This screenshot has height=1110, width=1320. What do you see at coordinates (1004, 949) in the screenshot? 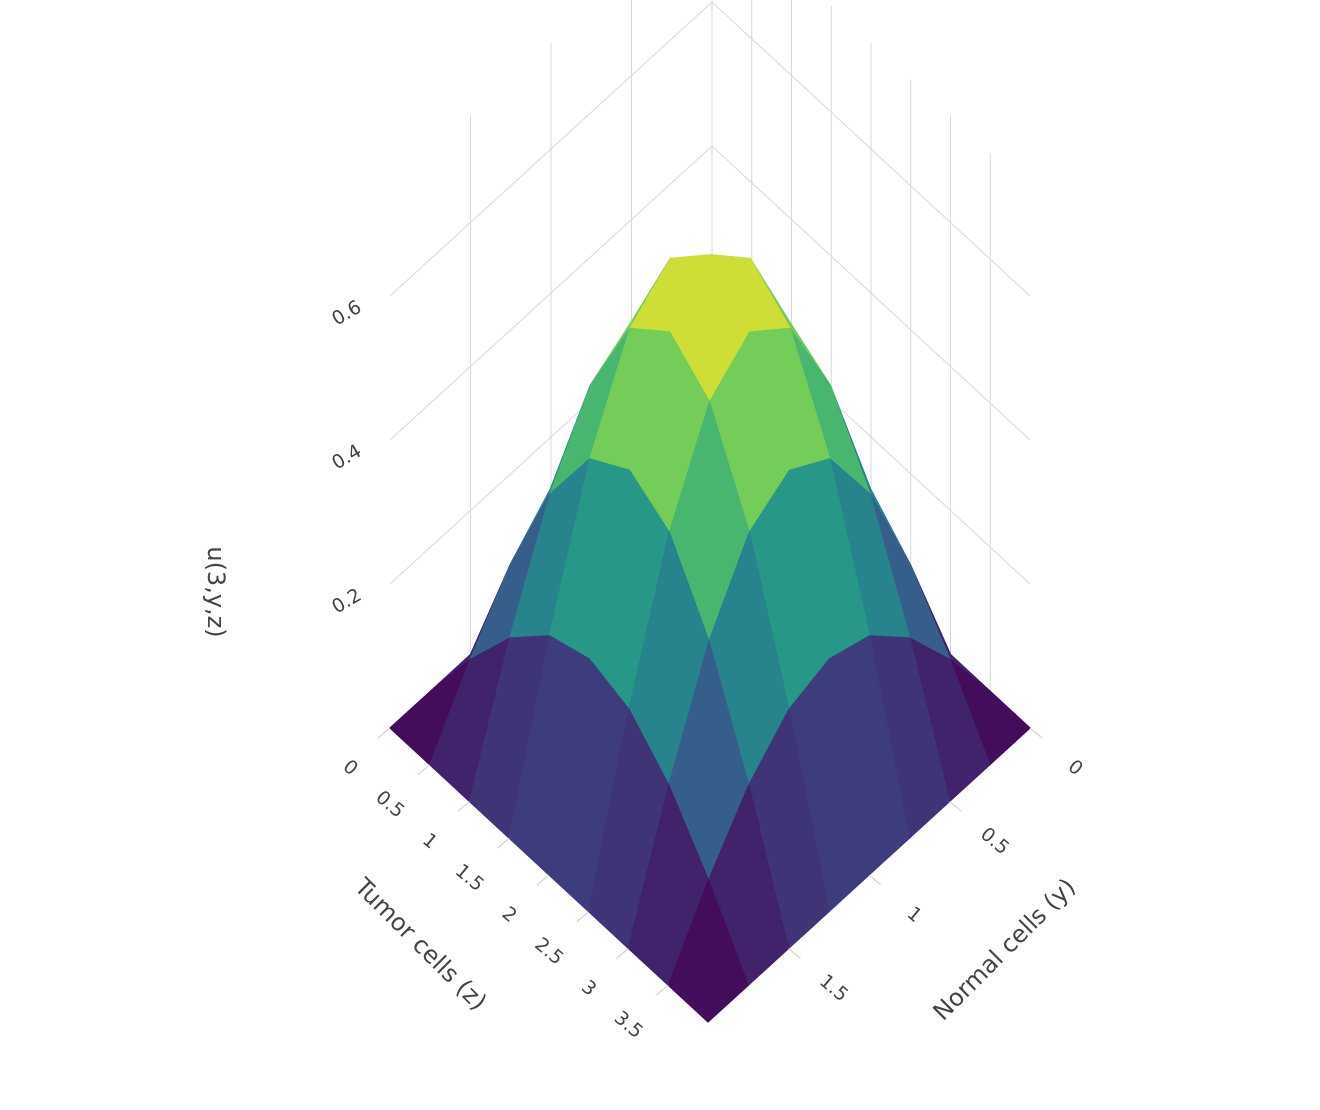
I see `x-axis-title: Normal cells (y)` at bounding box center [1004, 949].